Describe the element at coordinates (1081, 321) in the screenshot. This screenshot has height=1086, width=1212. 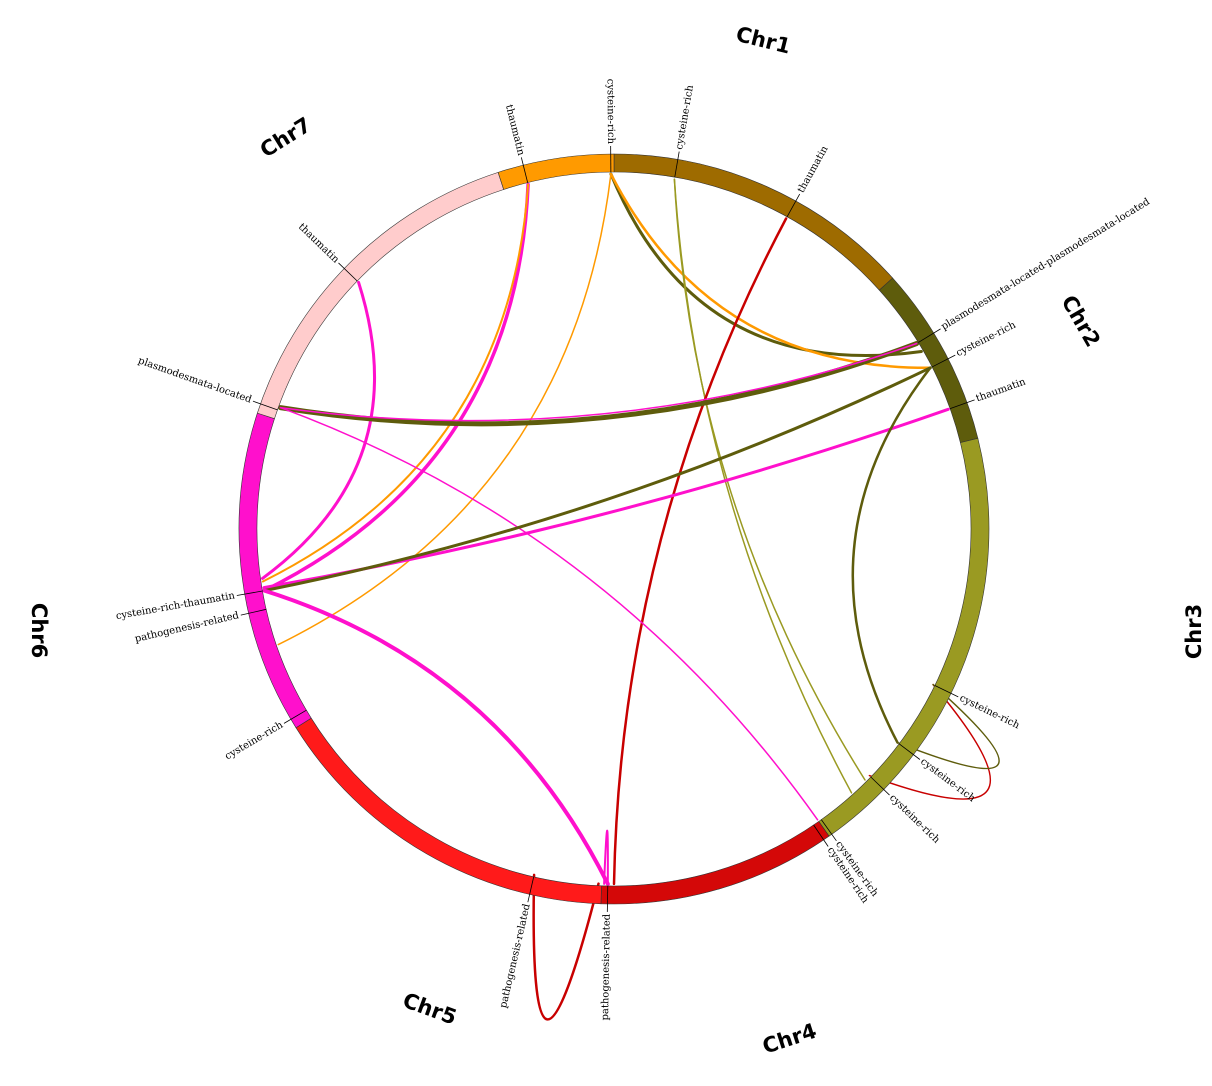
I see `chromosome-label-chr2: Chr2` at that location.